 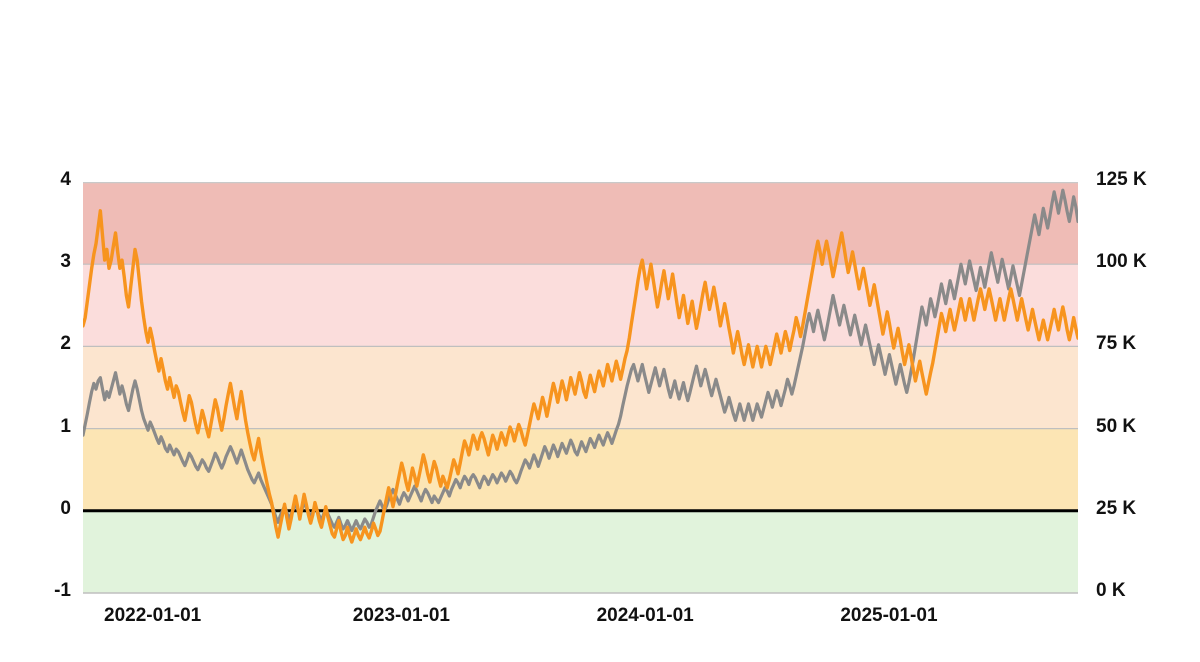 What do you see at coordinates (645, 615) in the screenshot?
I see `x-axis-tick-2024-01-01: 2024-01-01` at bounding box center [645, 615].